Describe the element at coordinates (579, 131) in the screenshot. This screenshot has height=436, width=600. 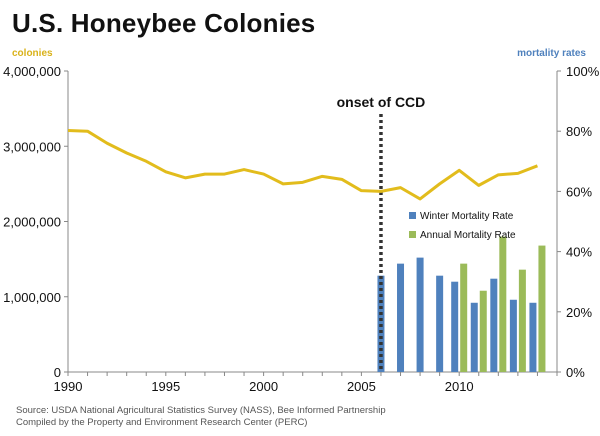
I see `right-axis-tick-label: 80%` at that location.